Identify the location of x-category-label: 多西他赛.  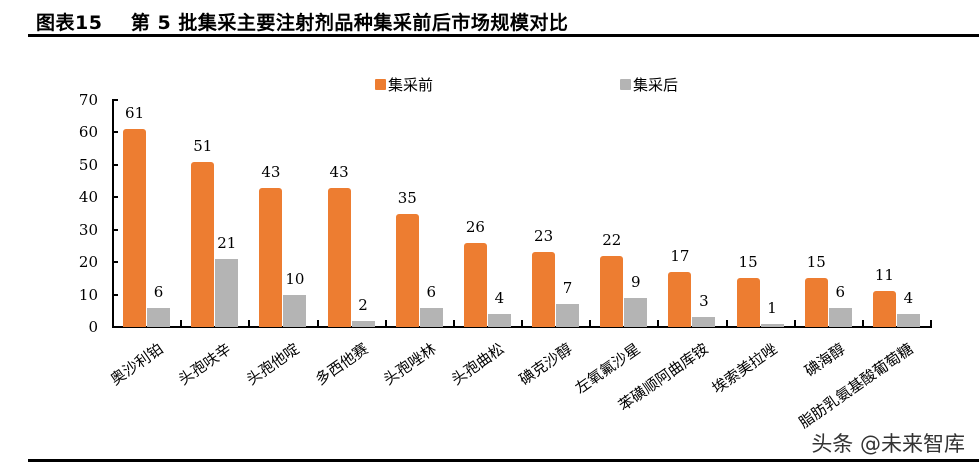
(341, 364).